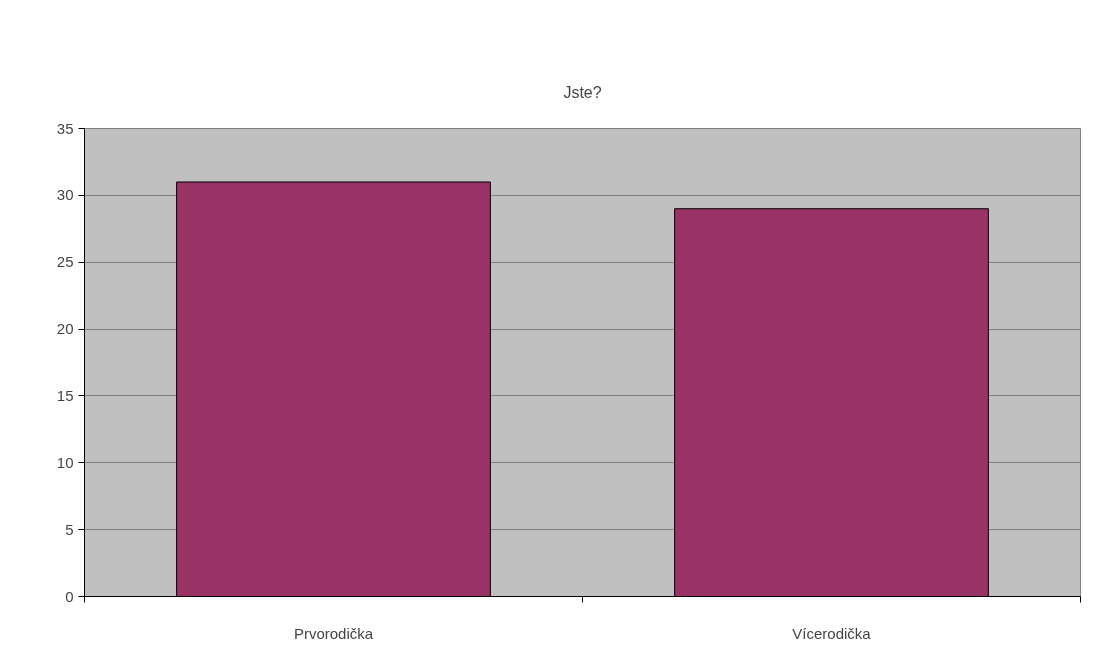  What do you see at coordinates (65, 262) in the screenshot?
I see `y-tick-label: 25` at bounding box center [65, 262].